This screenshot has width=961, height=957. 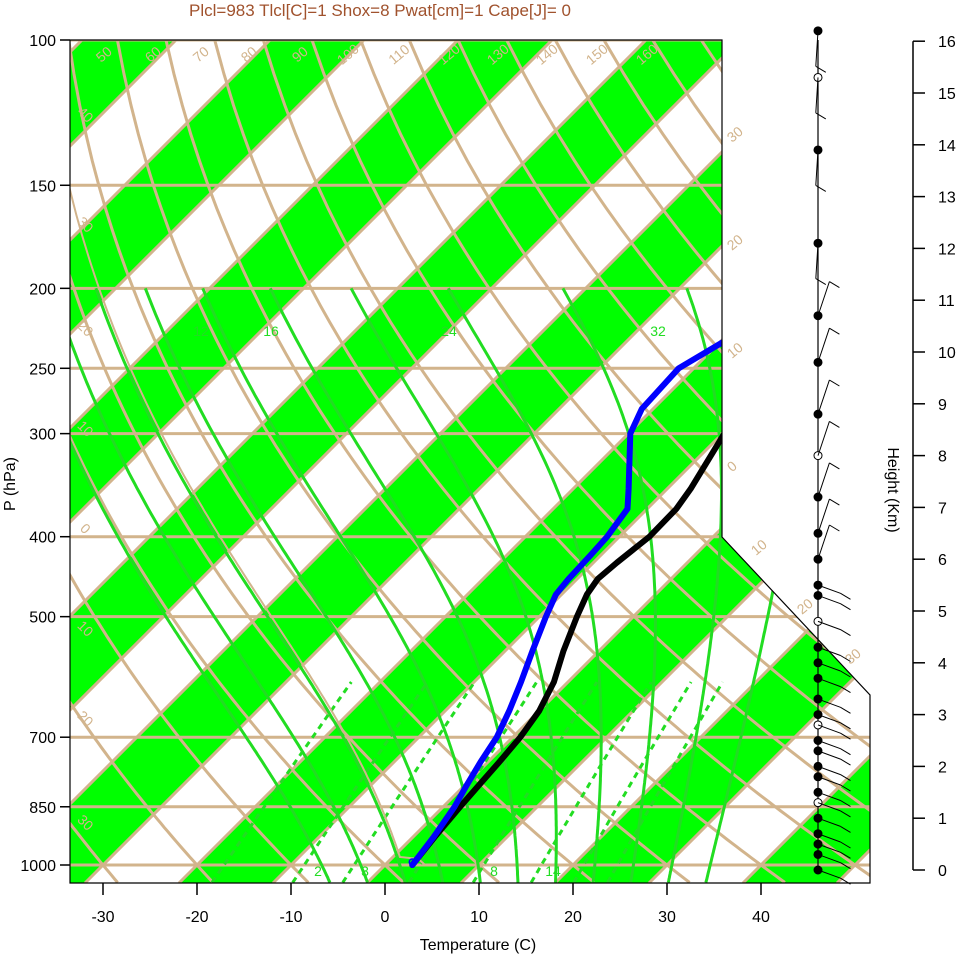 What do you see at coordinates (947, 198) in the screenshot?
I see `height-tick-label: 13` at bounding box center [947, 198].